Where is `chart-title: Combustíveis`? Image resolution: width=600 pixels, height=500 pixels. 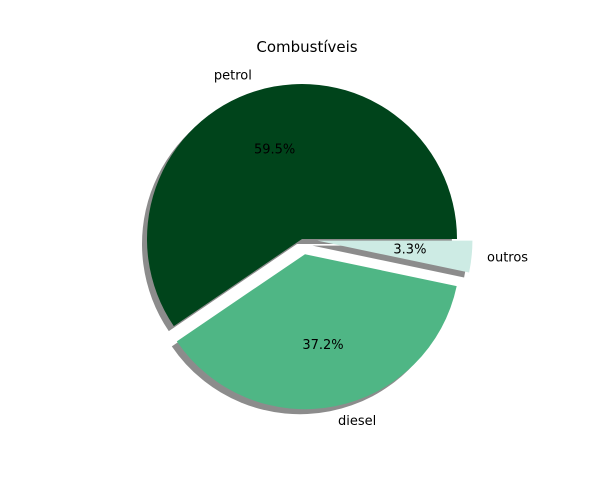 chart-title: Combustíveis is located at coordinates (306, 47).